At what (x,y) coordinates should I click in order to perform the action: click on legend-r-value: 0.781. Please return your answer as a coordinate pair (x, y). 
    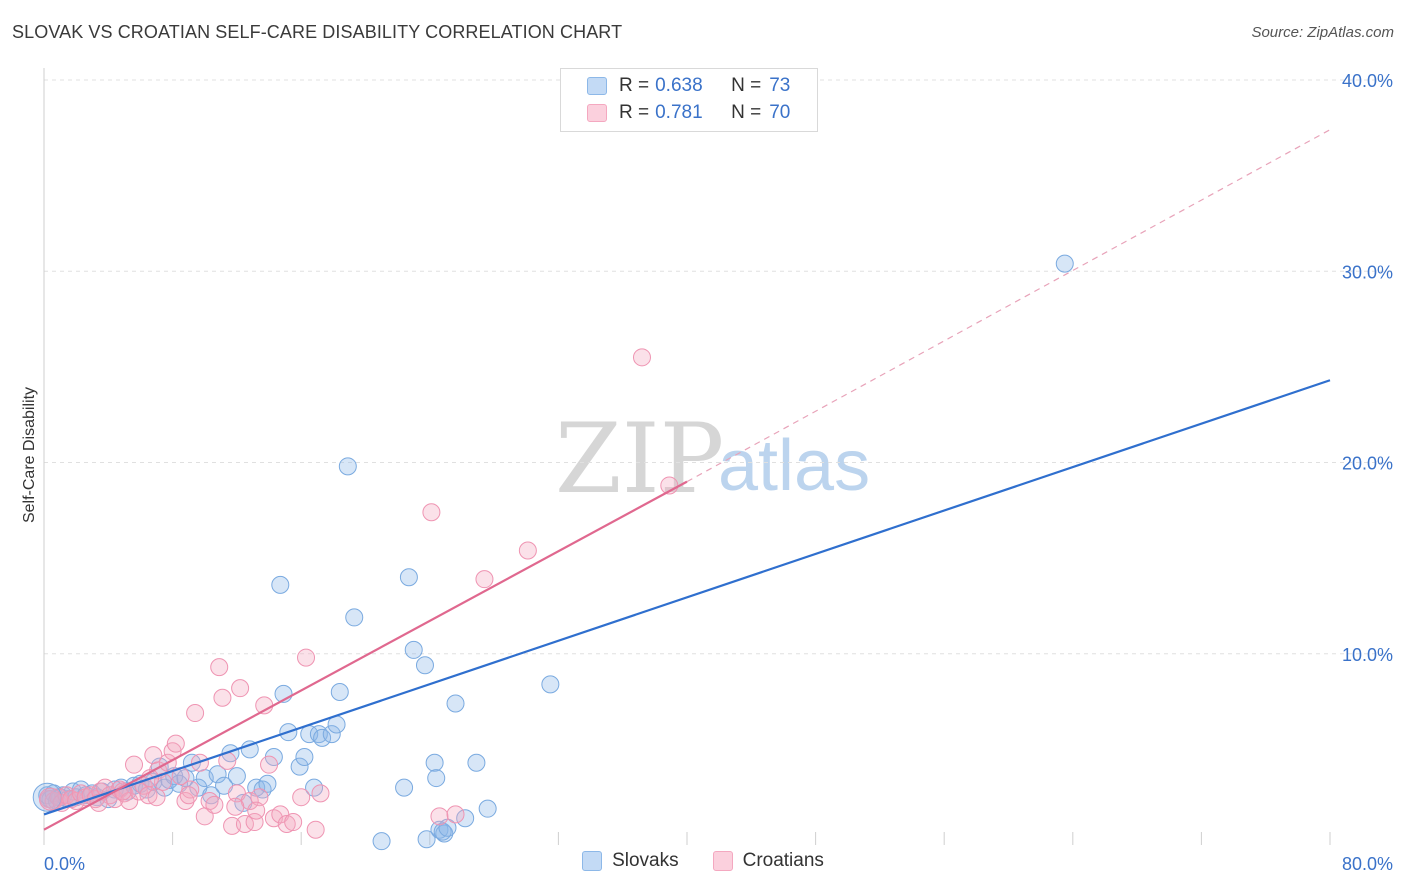
    Looking at the image, I should click on (679, 112).